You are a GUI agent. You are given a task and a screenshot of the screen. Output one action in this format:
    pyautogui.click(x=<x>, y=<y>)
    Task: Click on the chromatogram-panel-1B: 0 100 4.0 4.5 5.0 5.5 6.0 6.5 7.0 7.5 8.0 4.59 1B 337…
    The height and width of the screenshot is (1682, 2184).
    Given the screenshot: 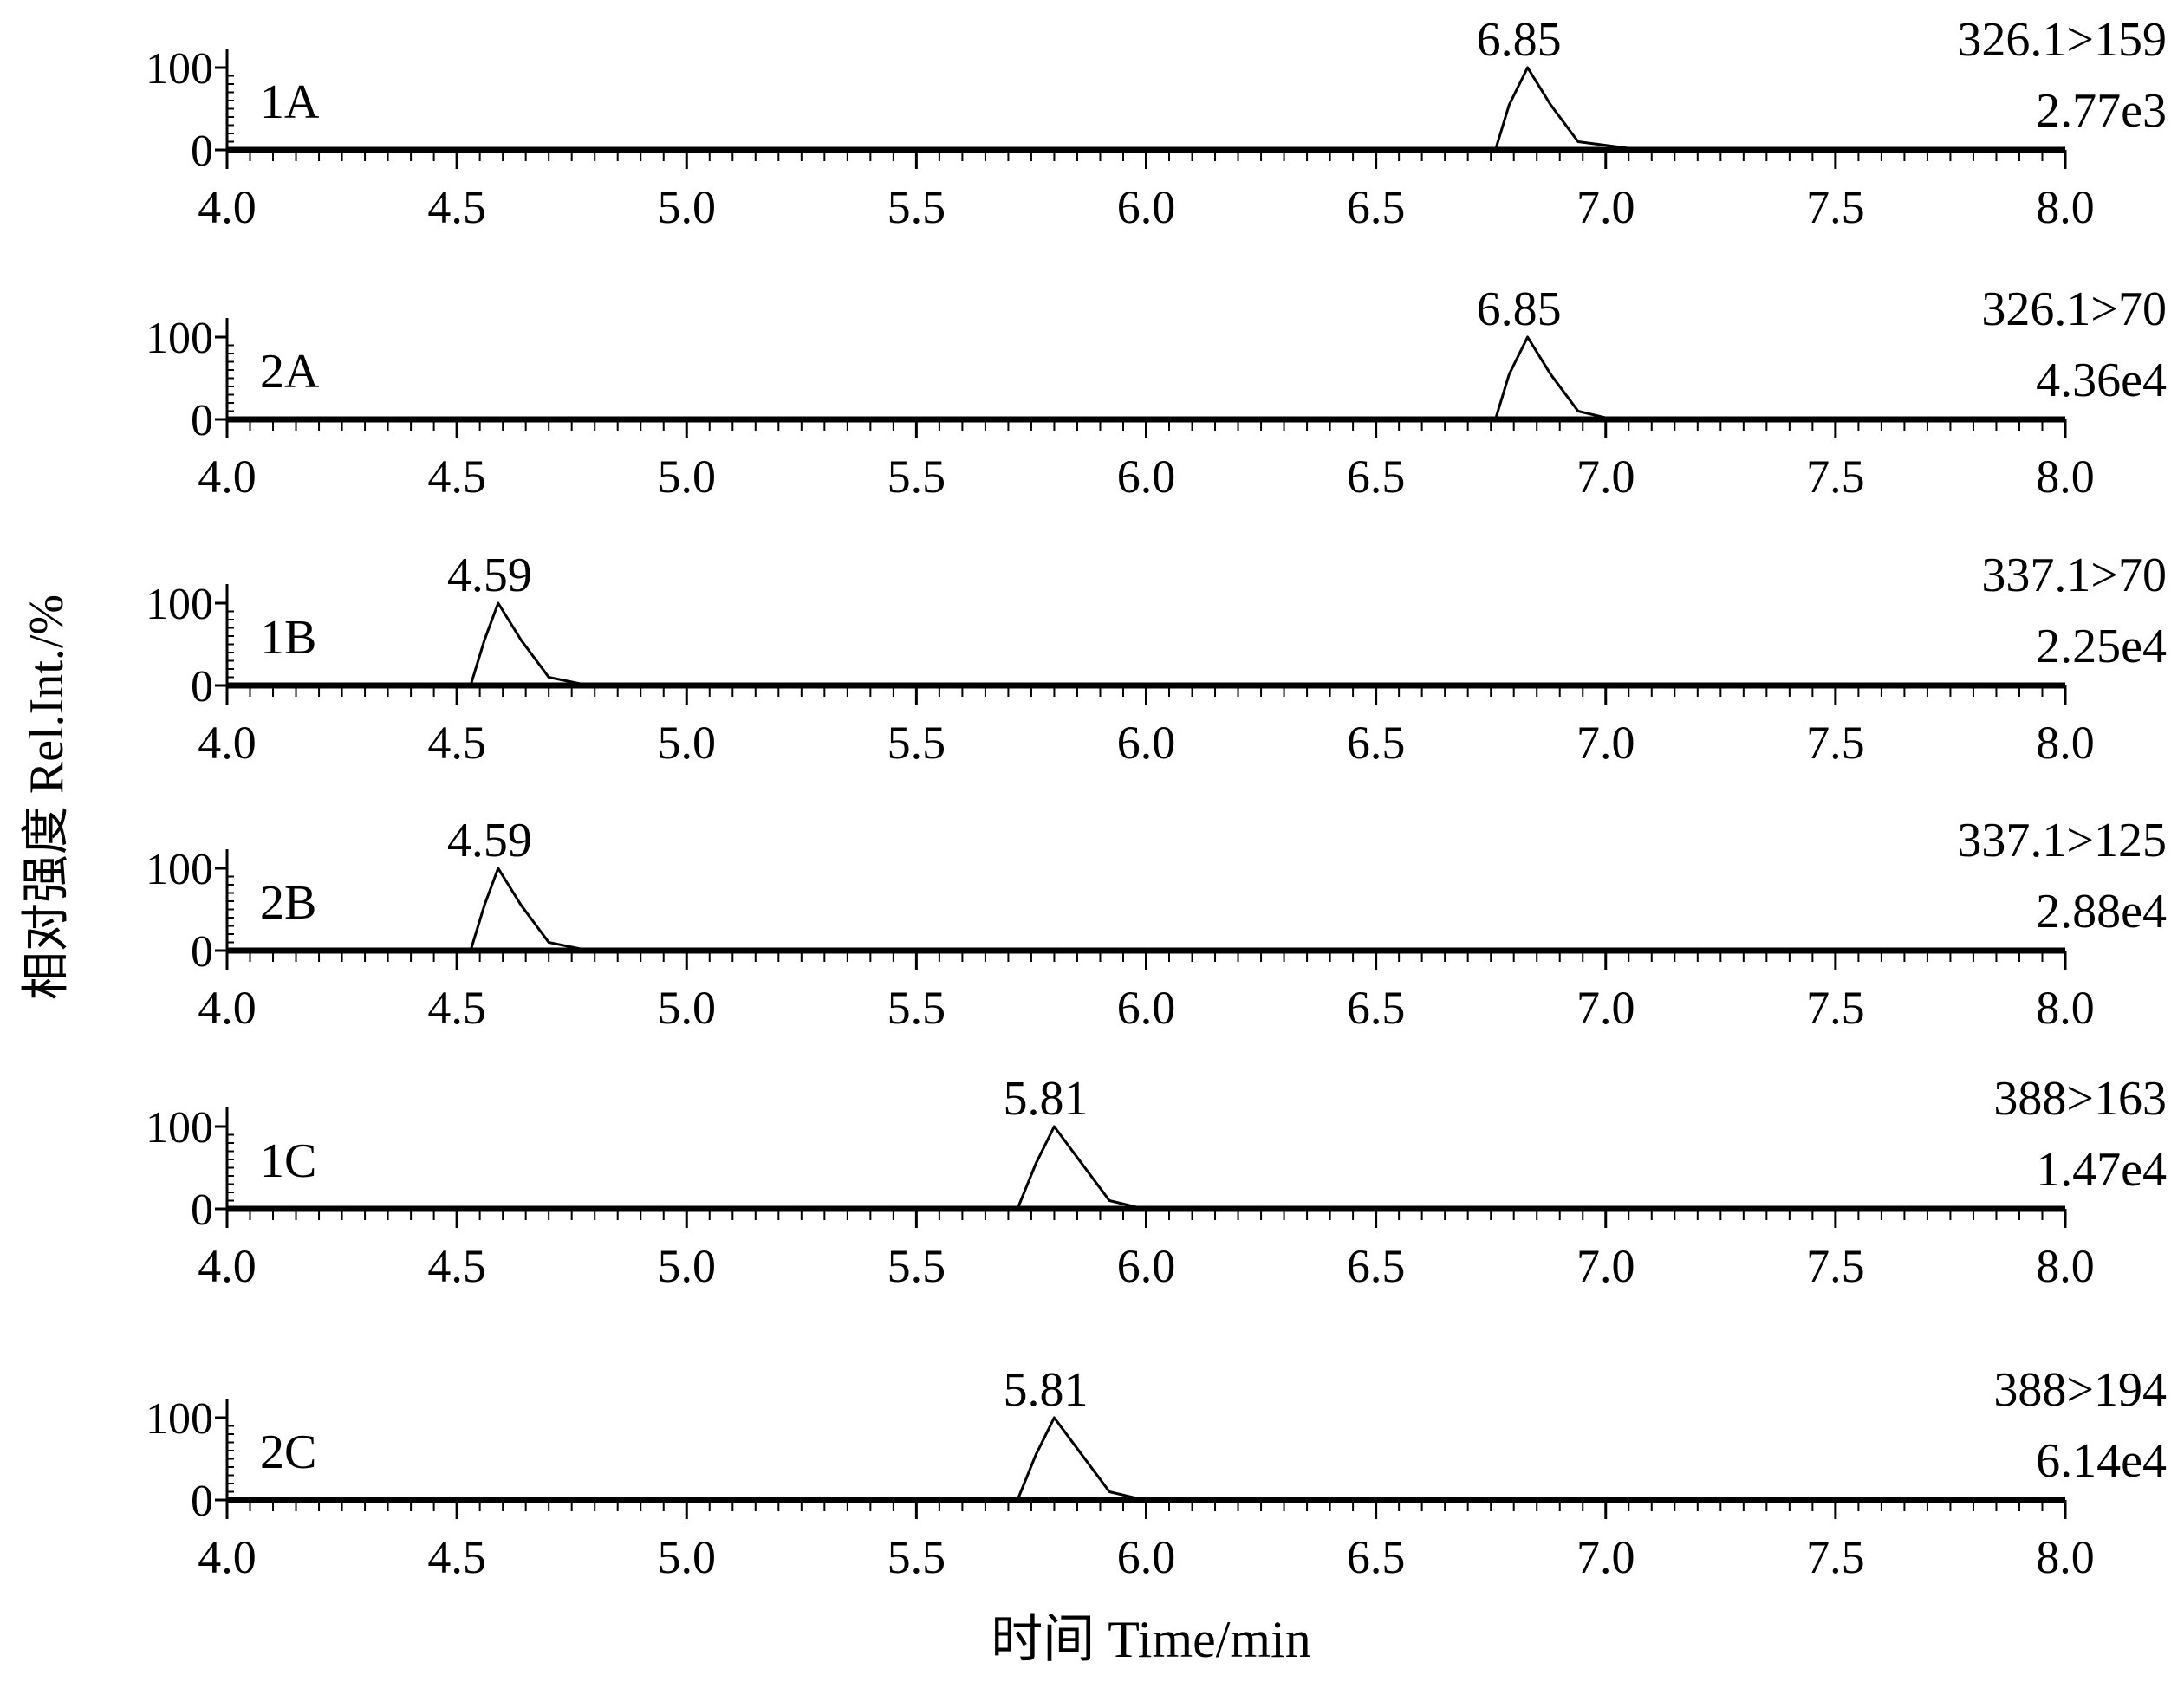 What is the action you would take?
    pyautogui.click(x=1156, y=659)
    